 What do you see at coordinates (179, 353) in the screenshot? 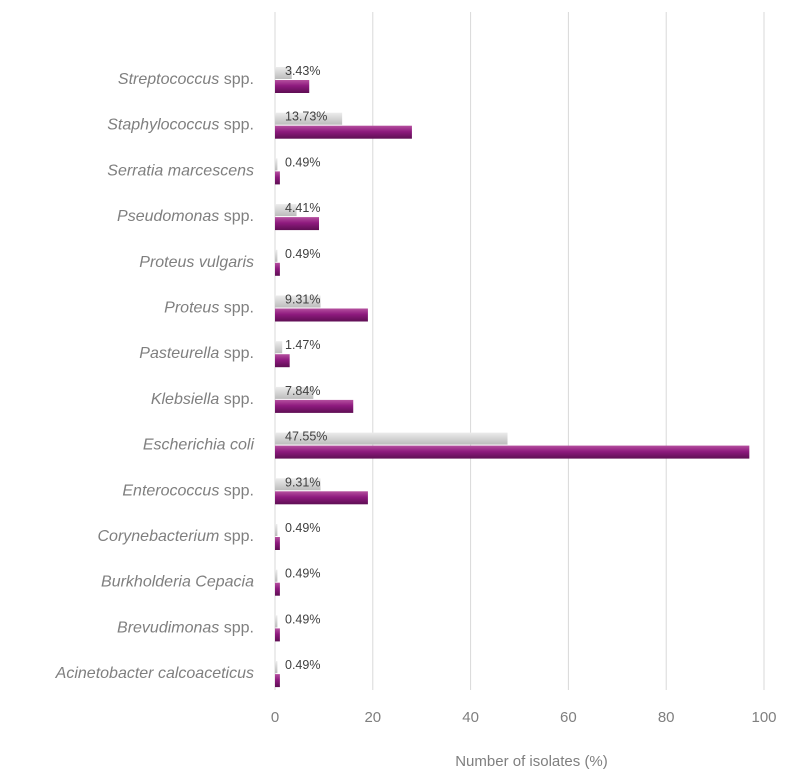
I see `category-name: Pasteurella` at bounding box center [179, 353].